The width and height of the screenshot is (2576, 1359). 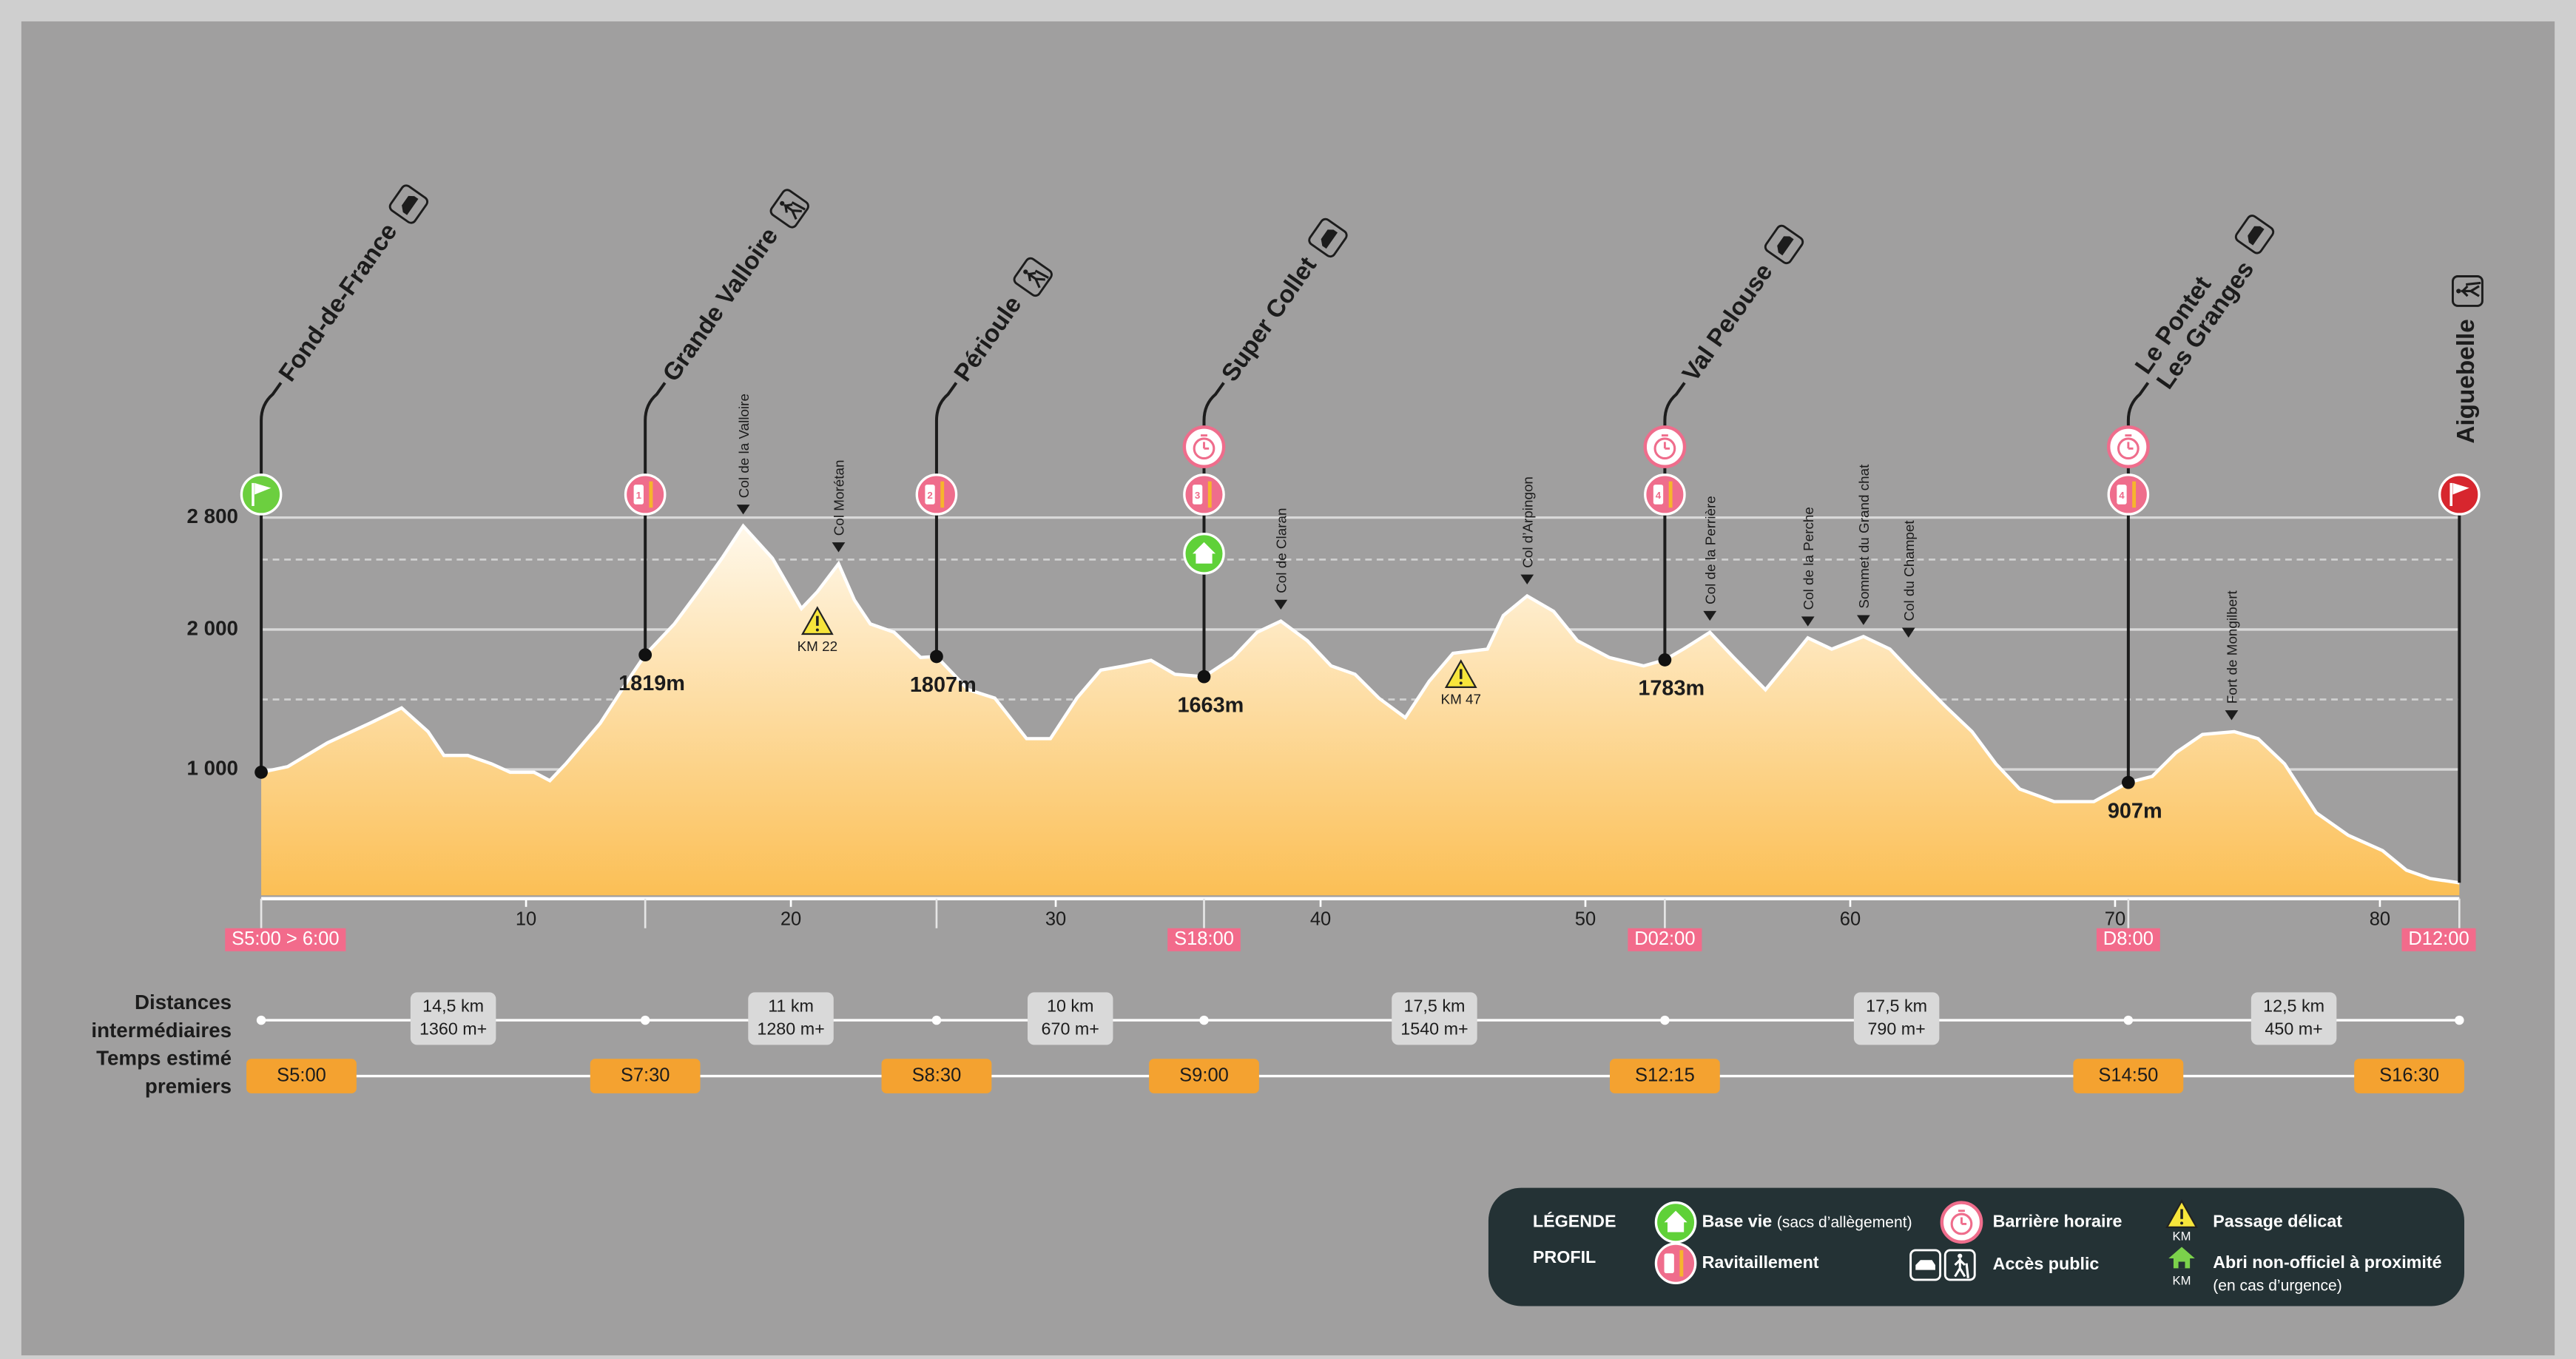 I want to click on warning: KM 47, so click(x=1460, y=683).